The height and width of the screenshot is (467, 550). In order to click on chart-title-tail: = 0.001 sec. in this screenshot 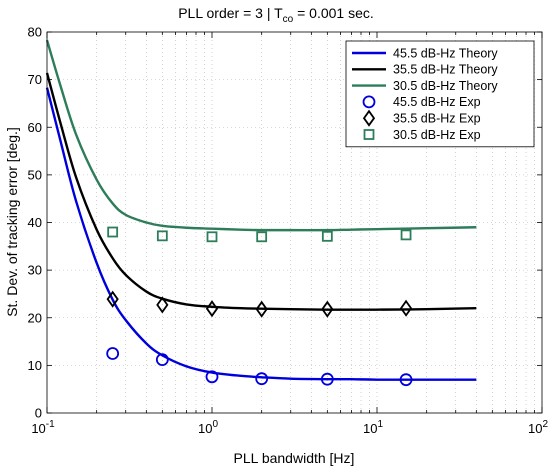, I will do `click(333, 13)`.